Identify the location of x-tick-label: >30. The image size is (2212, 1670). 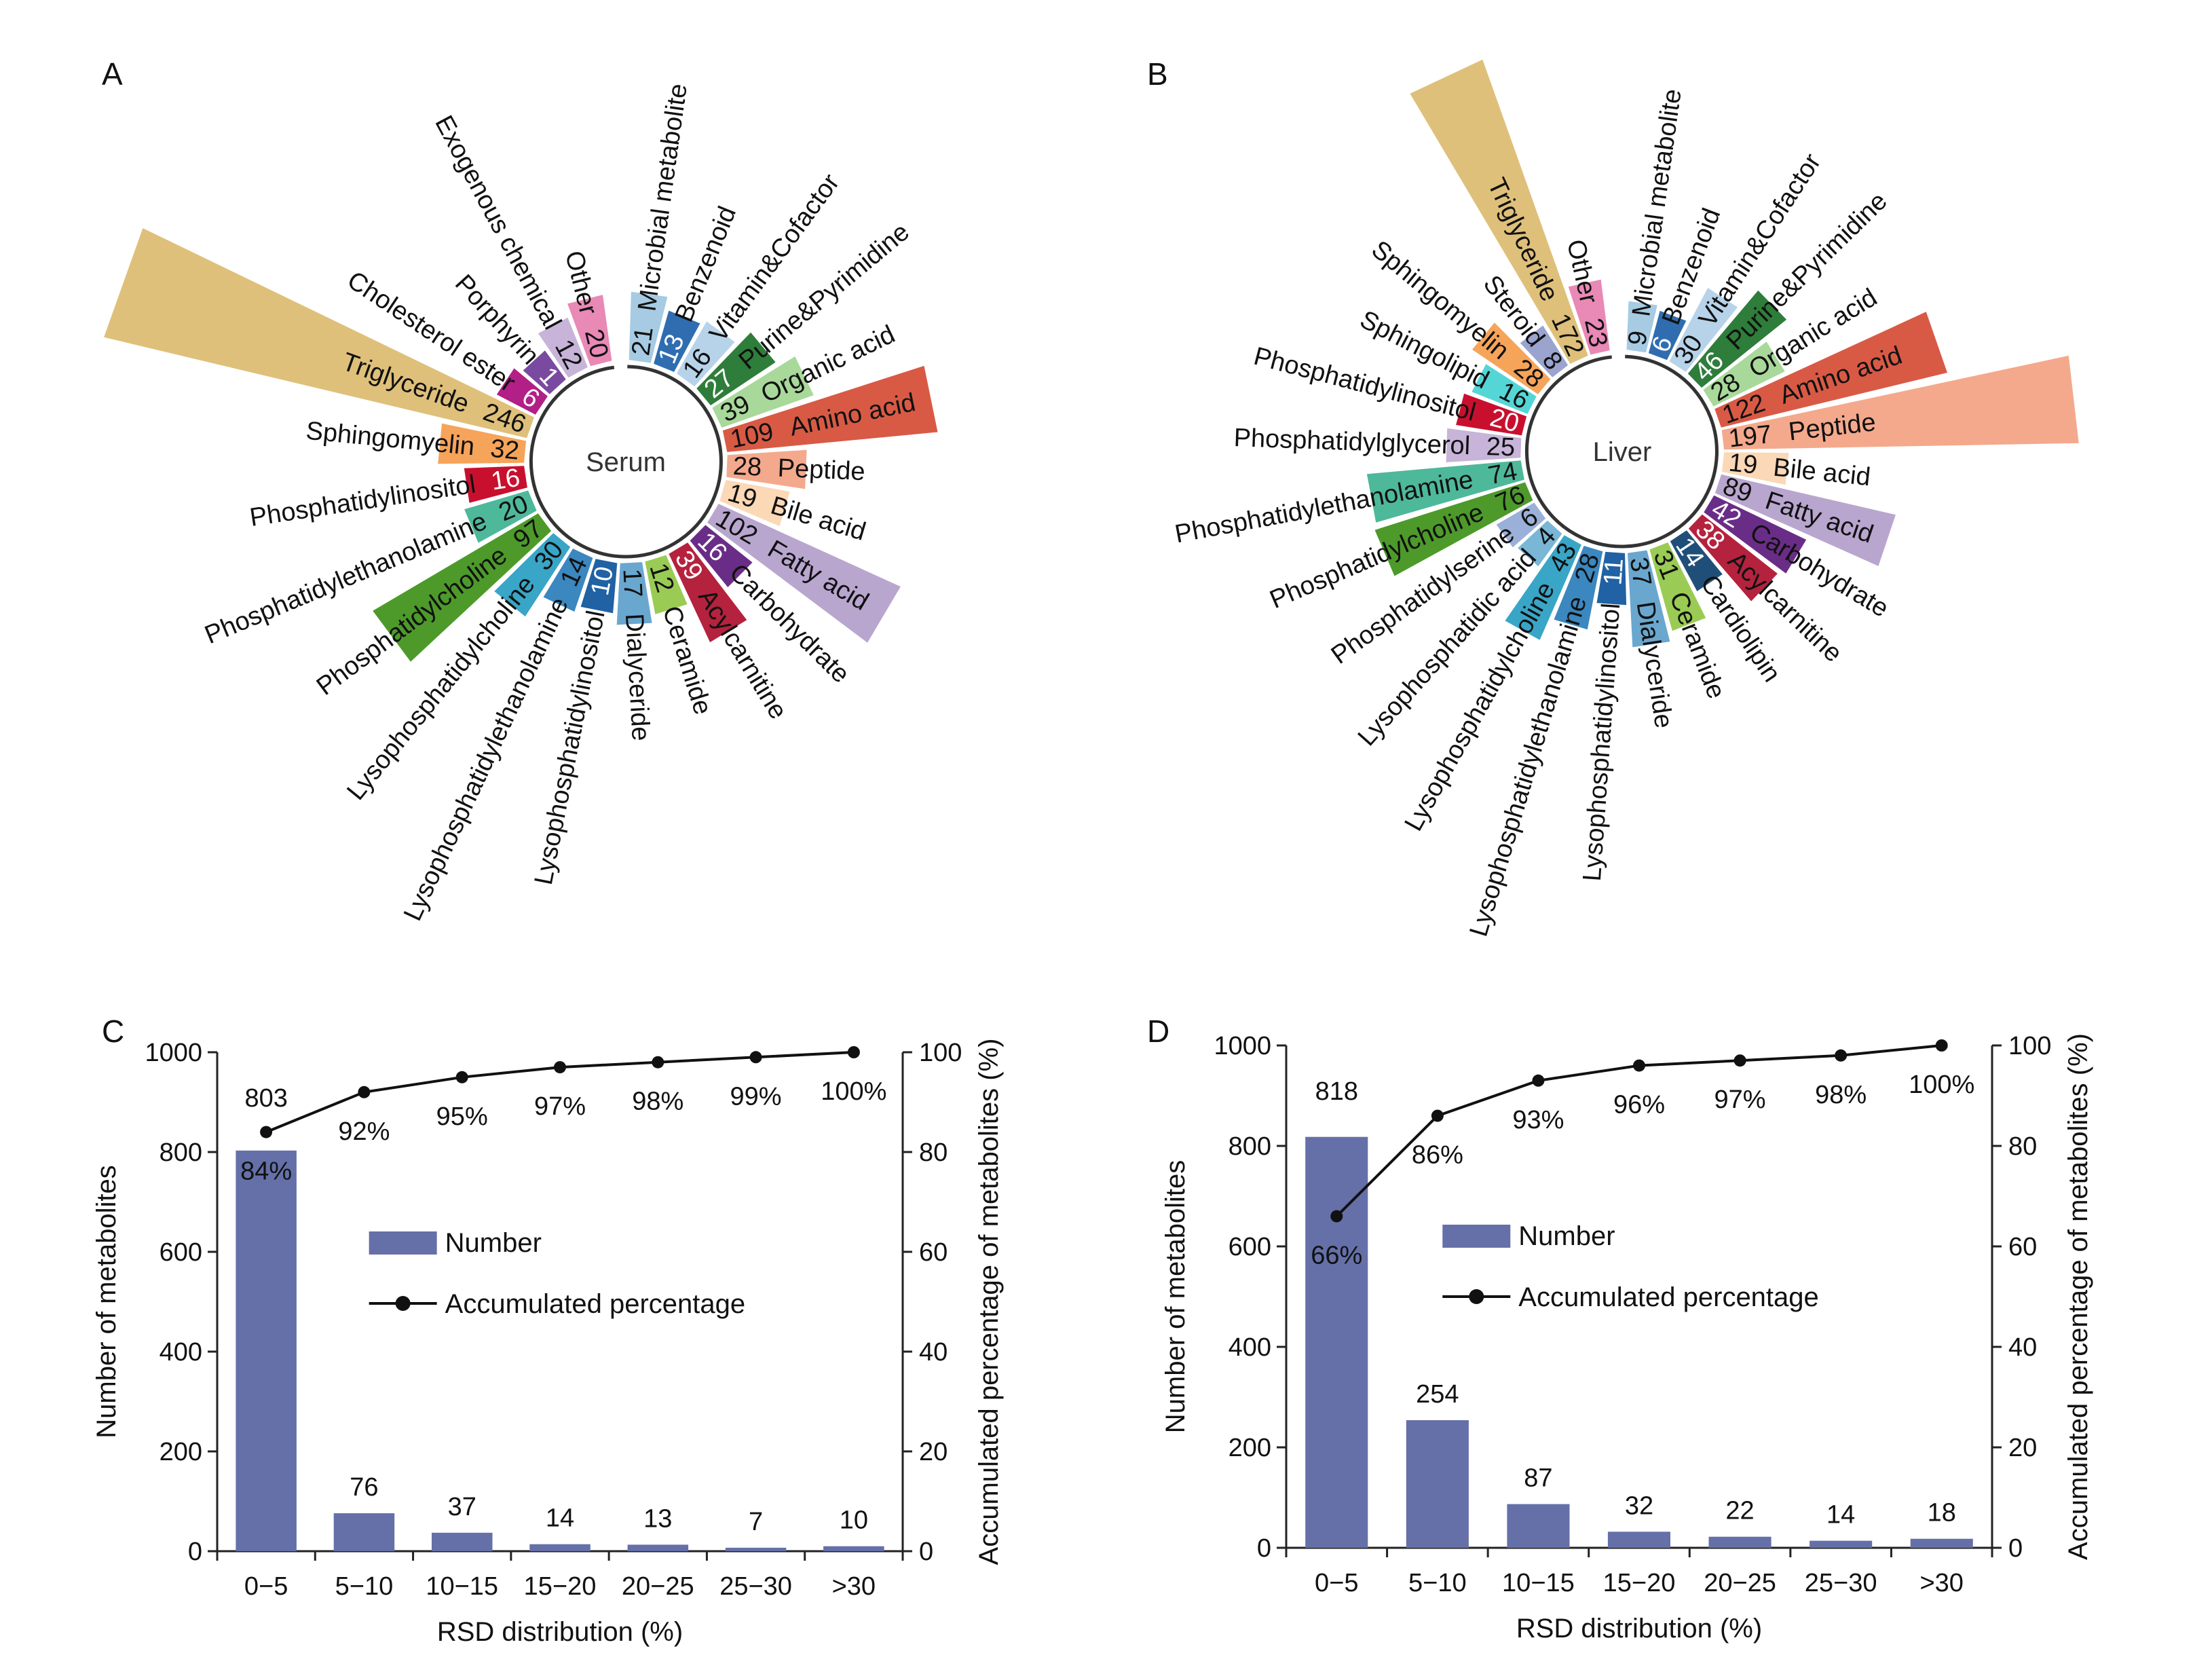
(1941, 1583).